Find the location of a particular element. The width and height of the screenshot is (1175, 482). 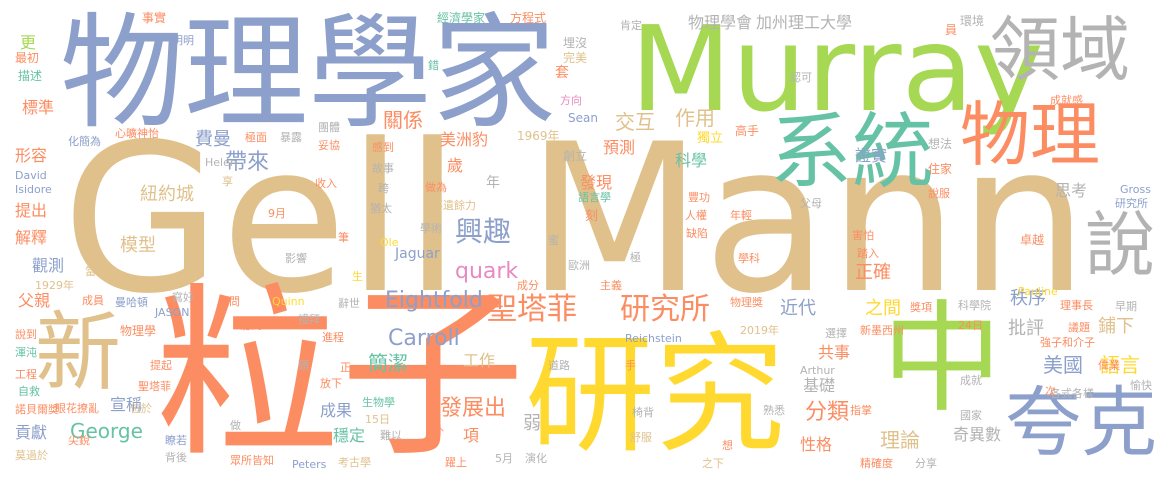

word-guojia: 國家 is located at coordinates (971, 415).